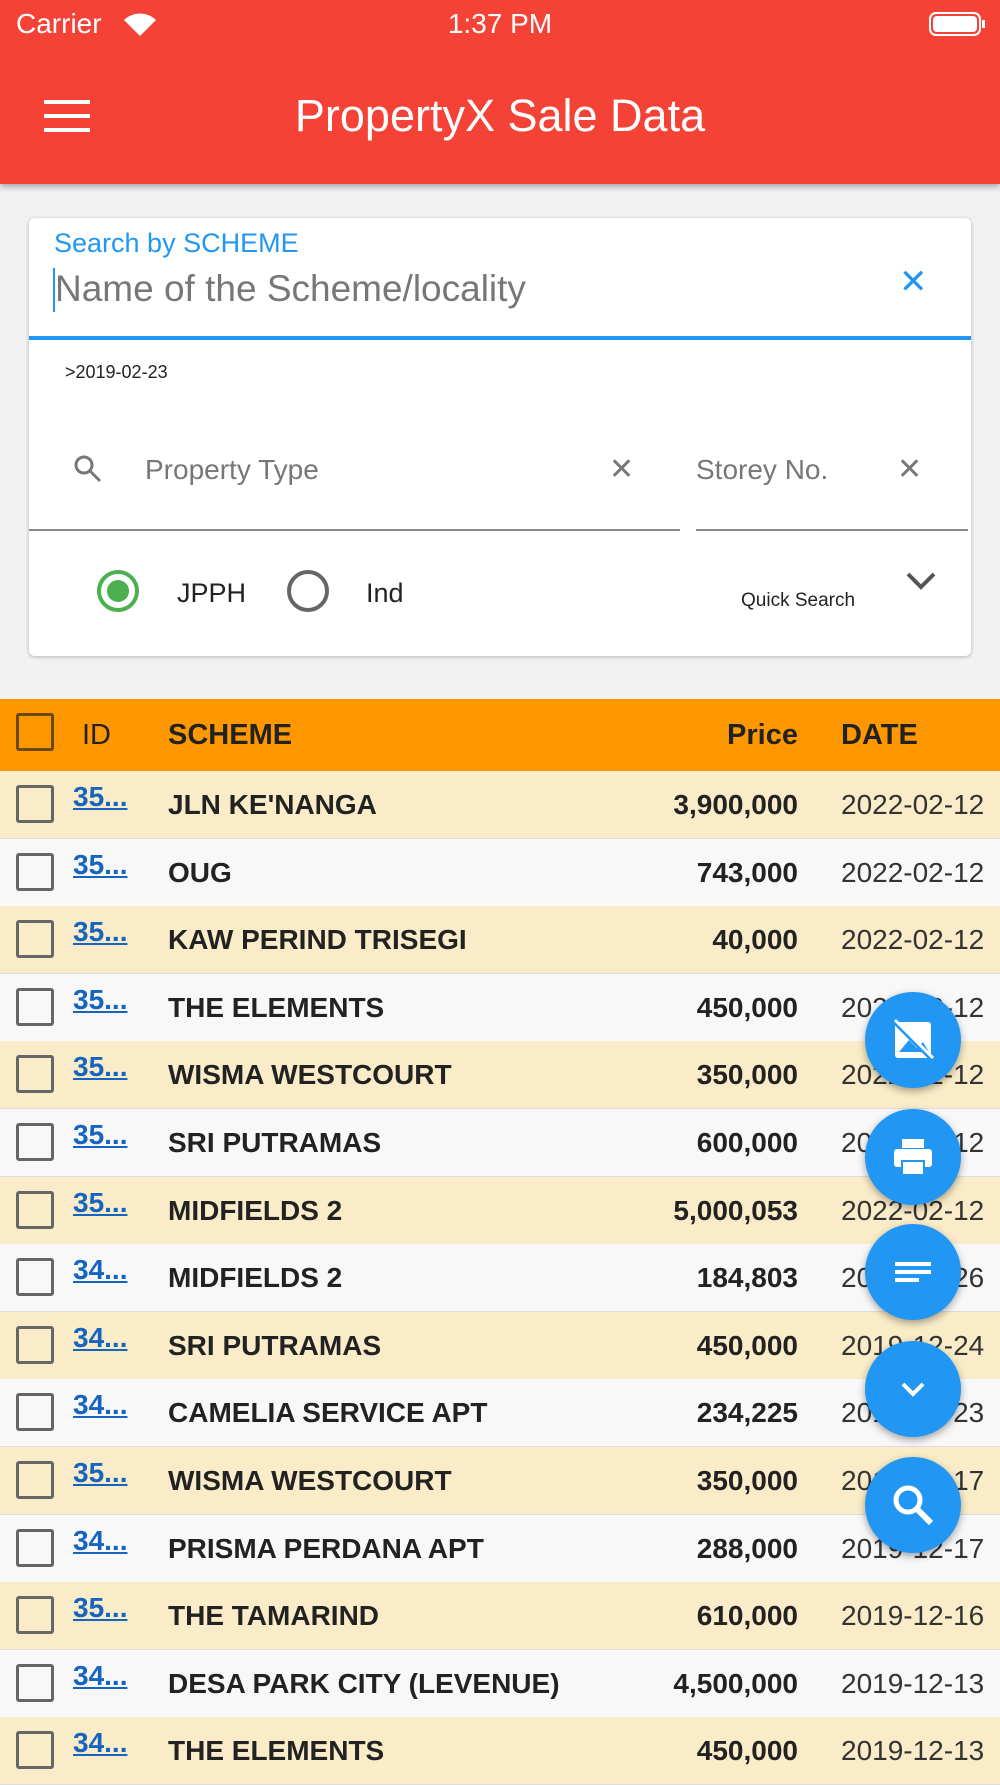  Describe the element at coordinates (68, 116) in the screenshot. I see `menu-button` at that location.